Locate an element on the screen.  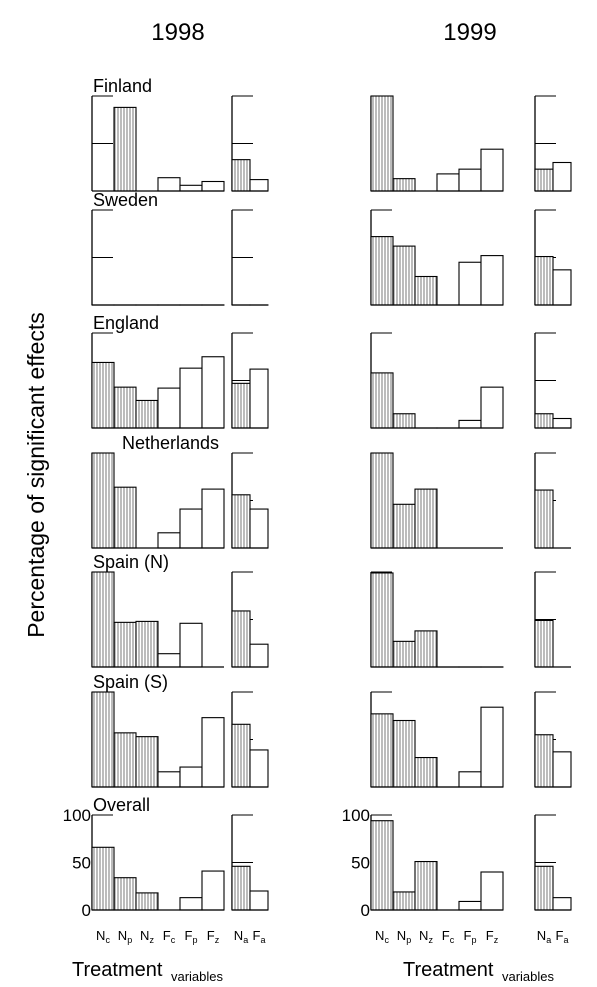
year-label-1999: 1999 is located at coordinates (469, 32).